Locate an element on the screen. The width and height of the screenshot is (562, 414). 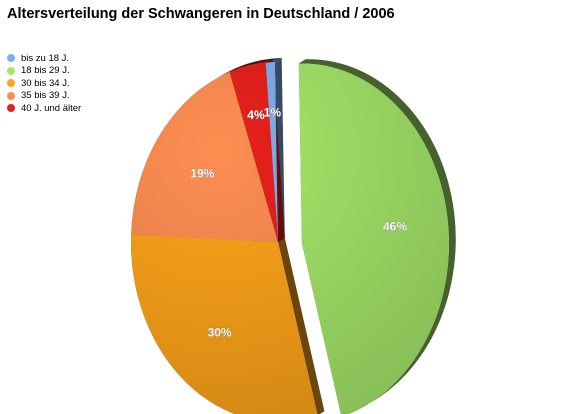
legend-label: 30 bis 34 J. is located at coordinates (45, 83).